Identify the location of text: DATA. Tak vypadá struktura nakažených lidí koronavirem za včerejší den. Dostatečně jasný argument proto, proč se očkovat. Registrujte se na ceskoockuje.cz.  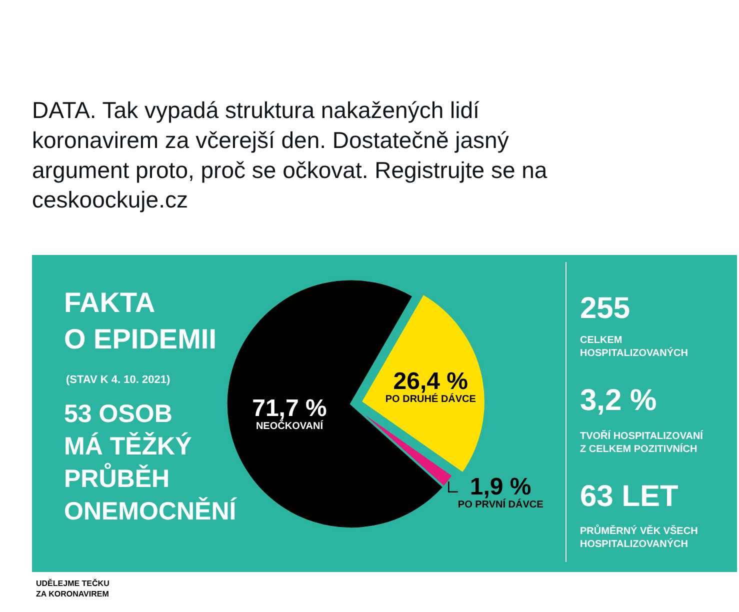
(290, 155).